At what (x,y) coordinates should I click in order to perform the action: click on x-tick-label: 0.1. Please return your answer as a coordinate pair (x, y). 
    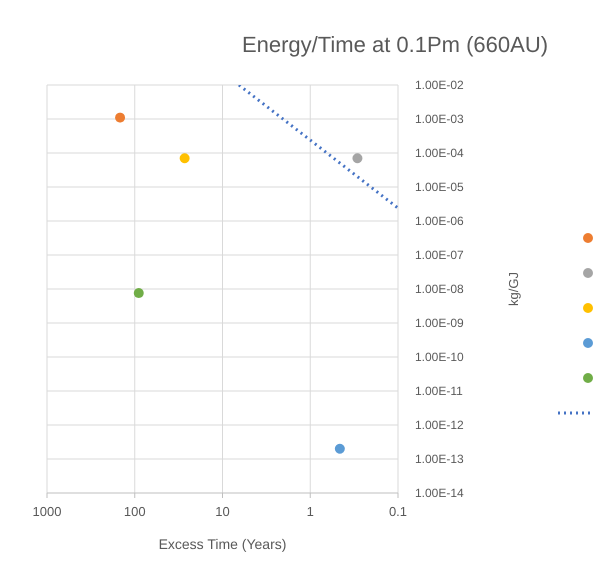
    Looking at the image, I should click on (398, 511).